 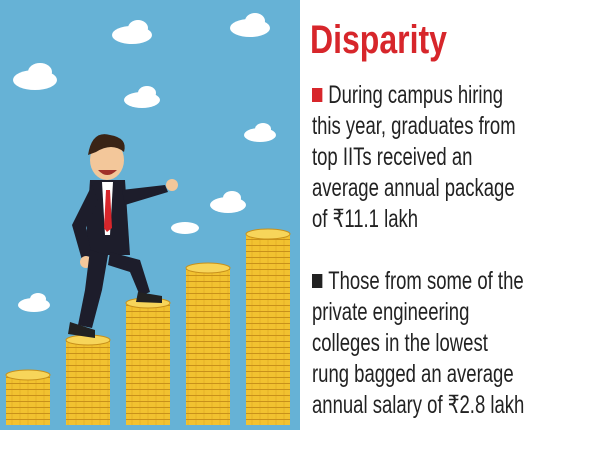 I want to click on text-line: annual salary of ₹2.8 lakh, so click(x=418, y=405).